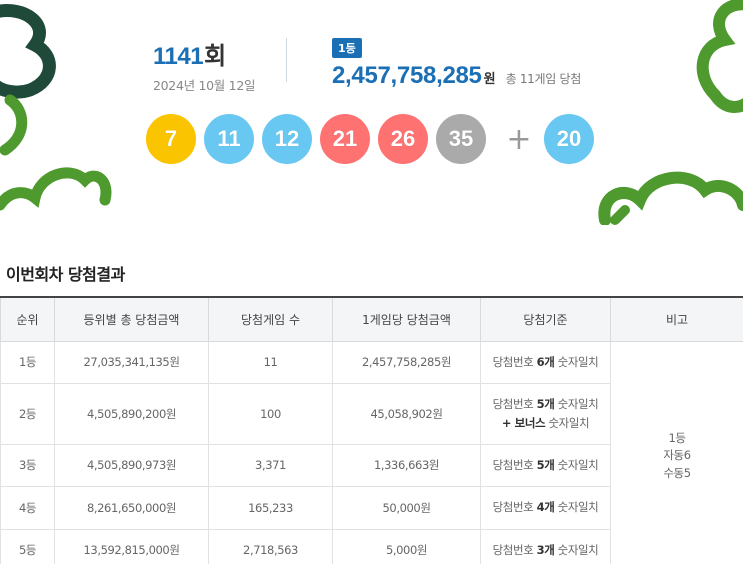 This screenshot has width=743, height=564. Describe the element at coordinates (27, 319) in the screenshot. I see `header-rank: 순위` at that location.